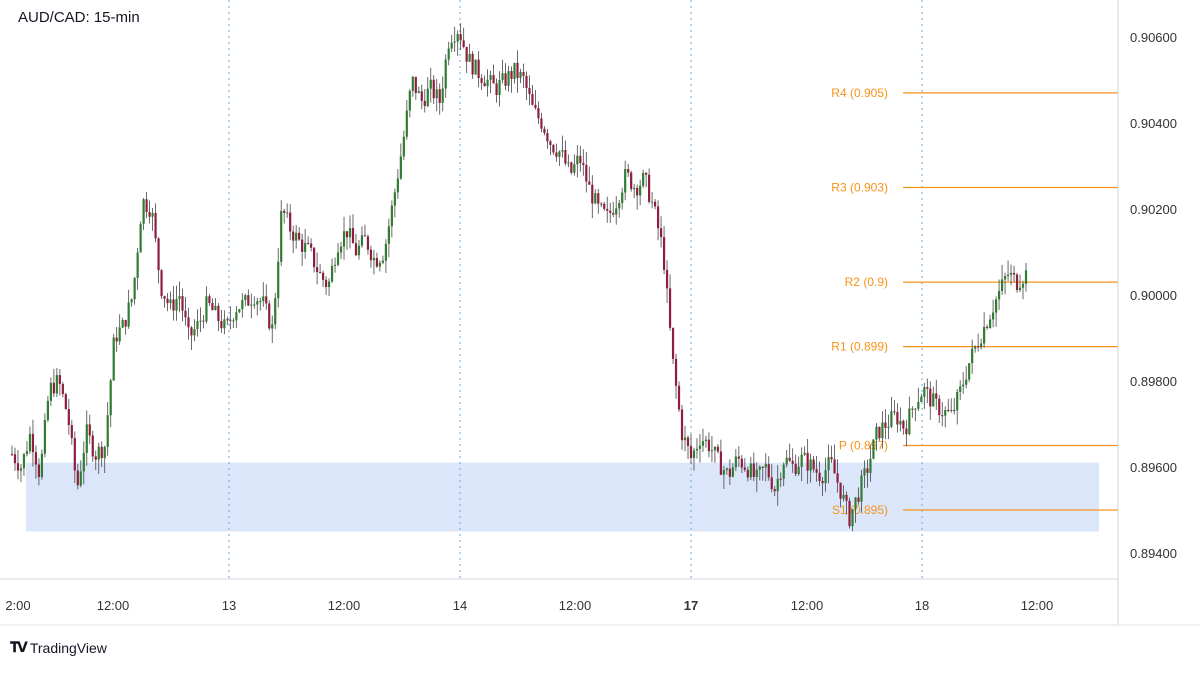 Image resolution: width=1200 pixels, height=675 pixels. I want to click on tradingview-logo: 𝐓V TradingView, so click(58, 648).